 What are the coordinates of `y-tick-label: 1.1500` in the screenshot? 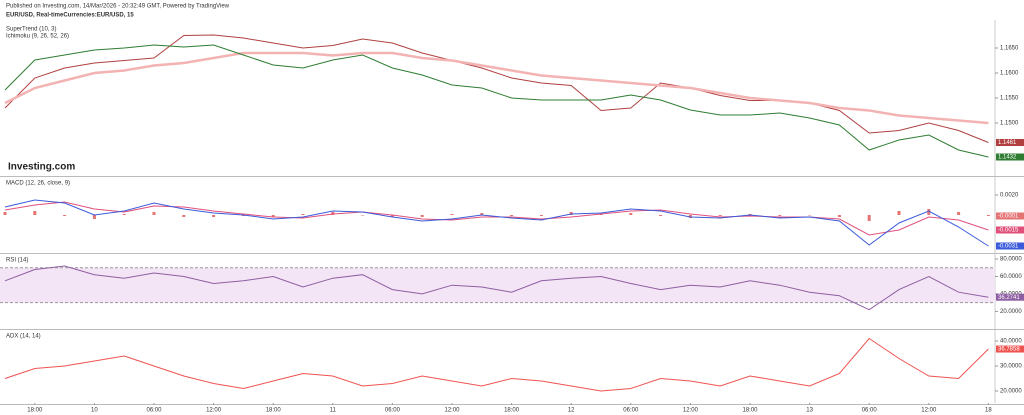 It's located at (1009, 124).